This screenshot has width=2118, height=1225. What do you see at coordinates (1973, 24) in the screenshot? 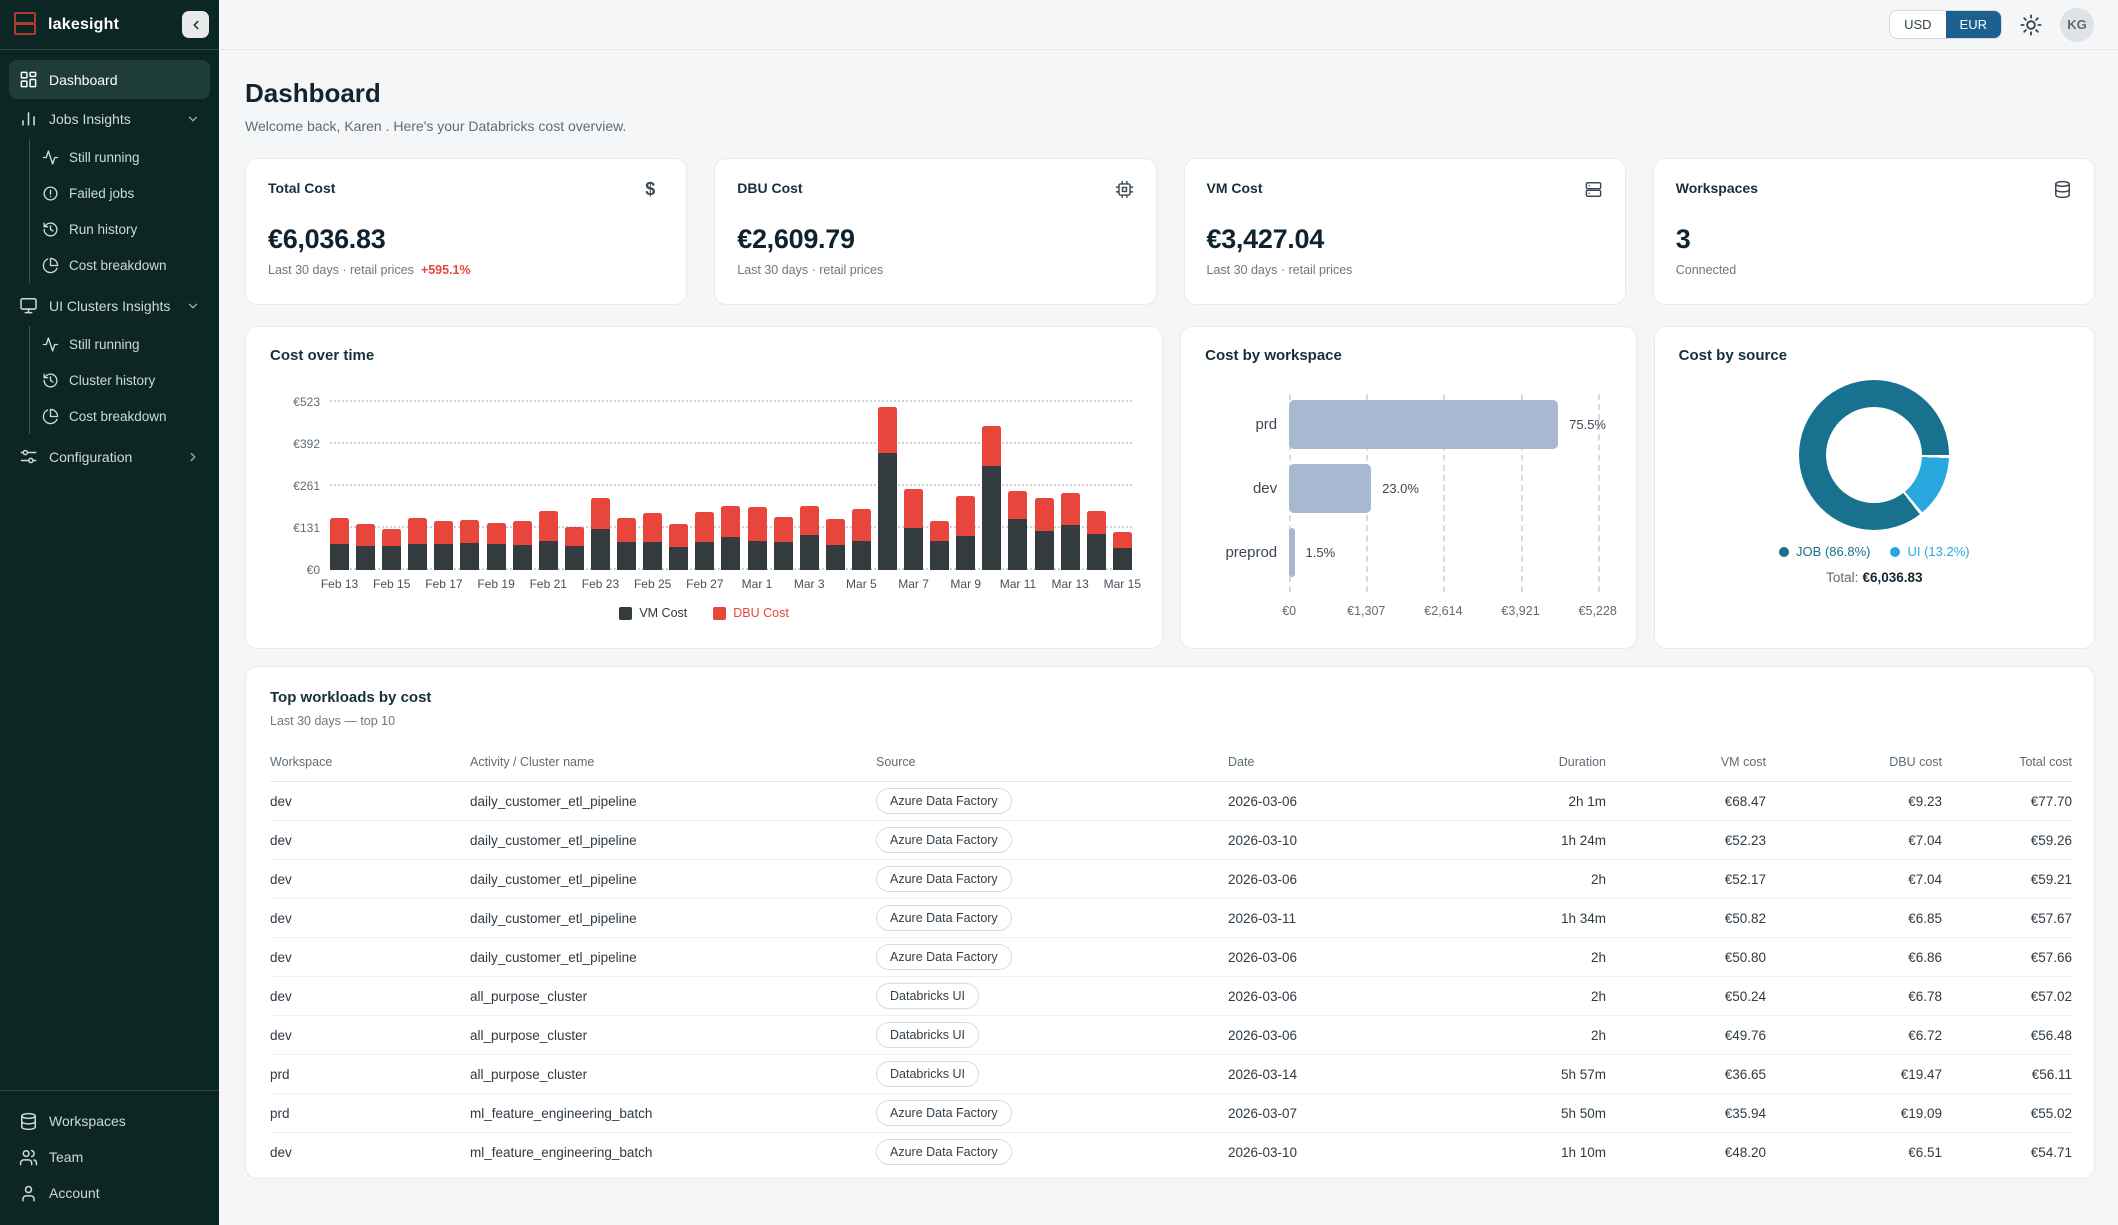
I see `currency-option-eur: EUR` at bounding box center [1973, 24].